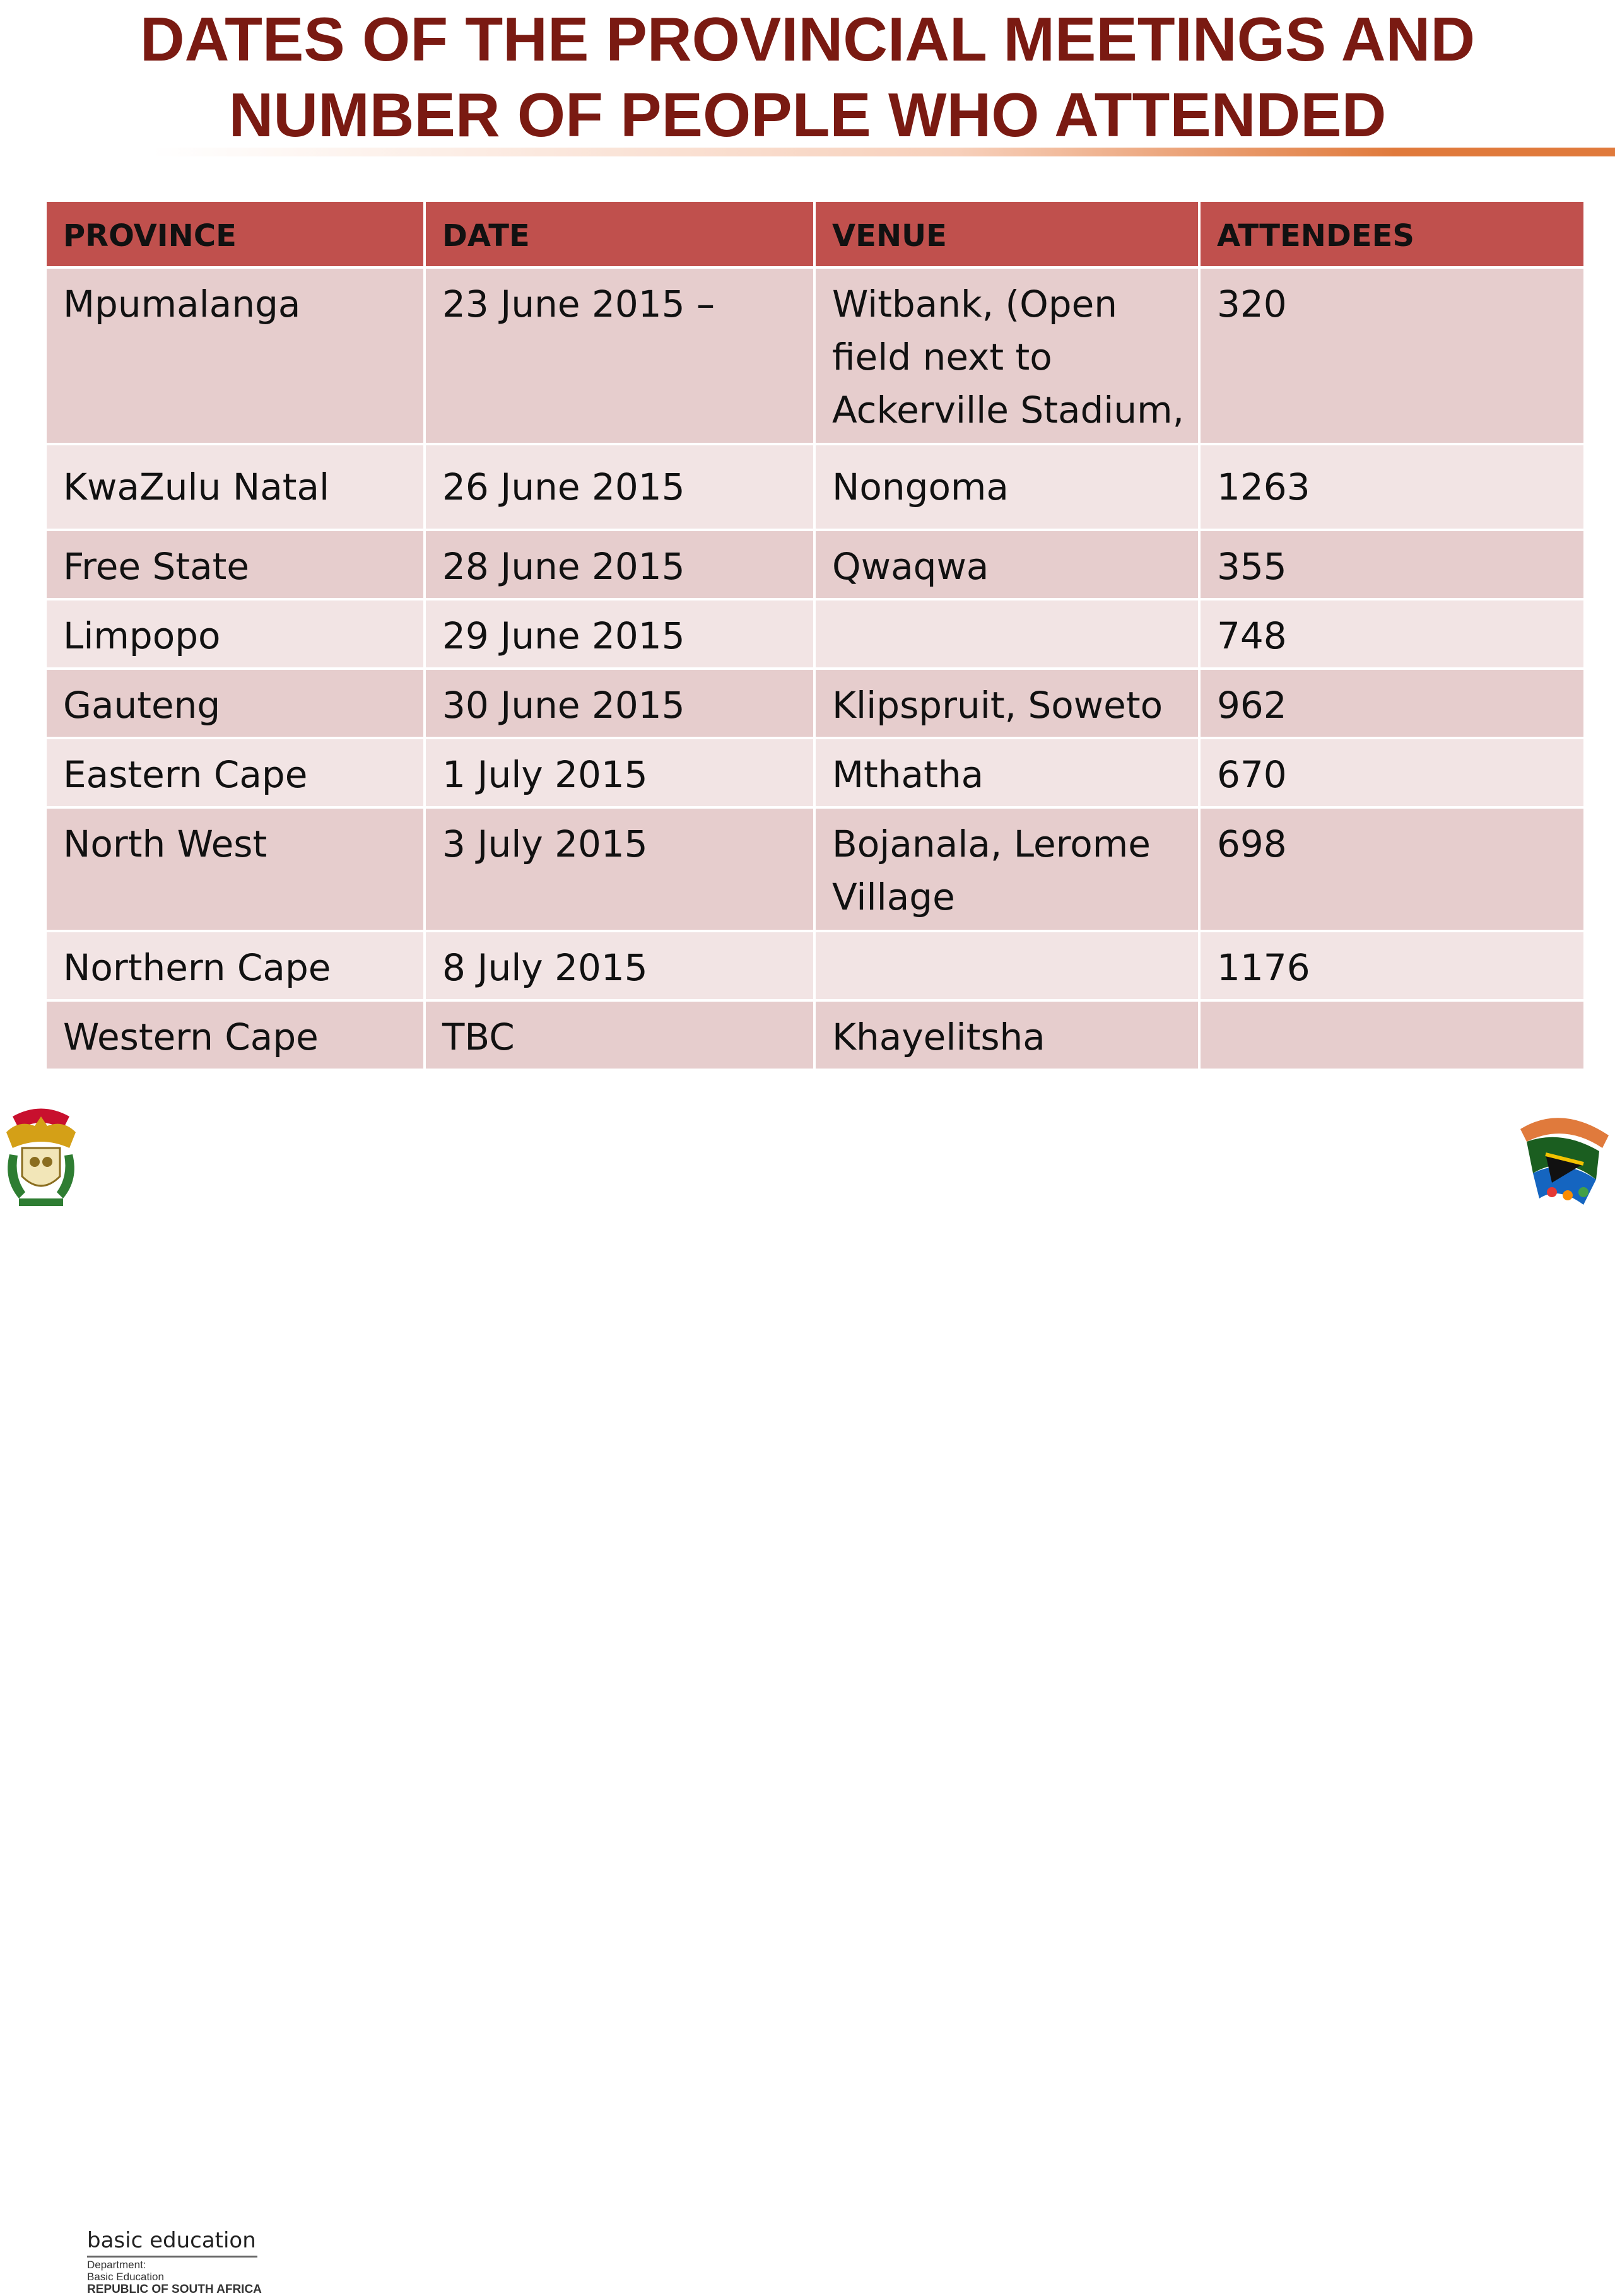 This screenshot has width=1615, height=2296. I want to click on cell-date: 3 July 2015, so click(619, 869).